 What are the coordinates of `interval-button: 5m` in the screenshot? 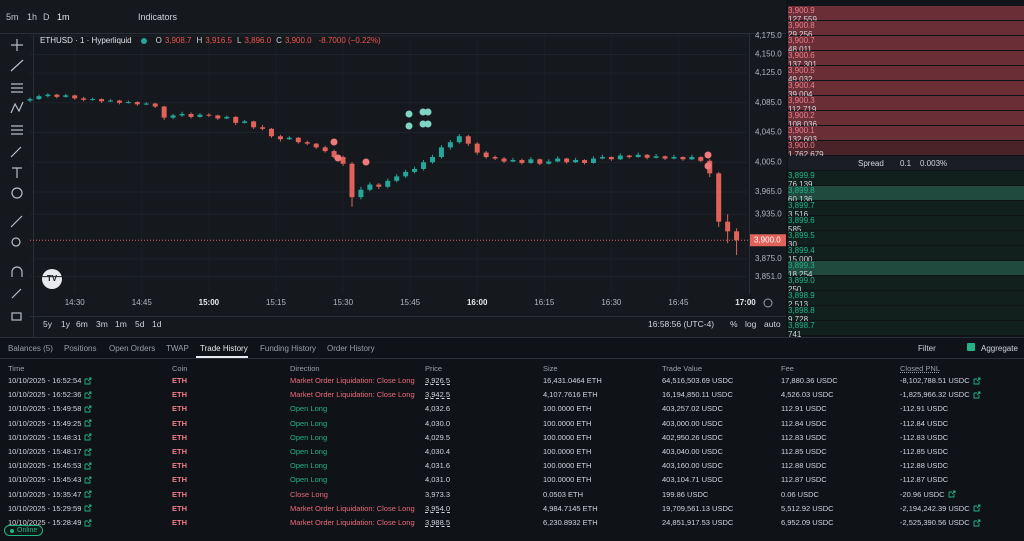 It's located at (12, 17).